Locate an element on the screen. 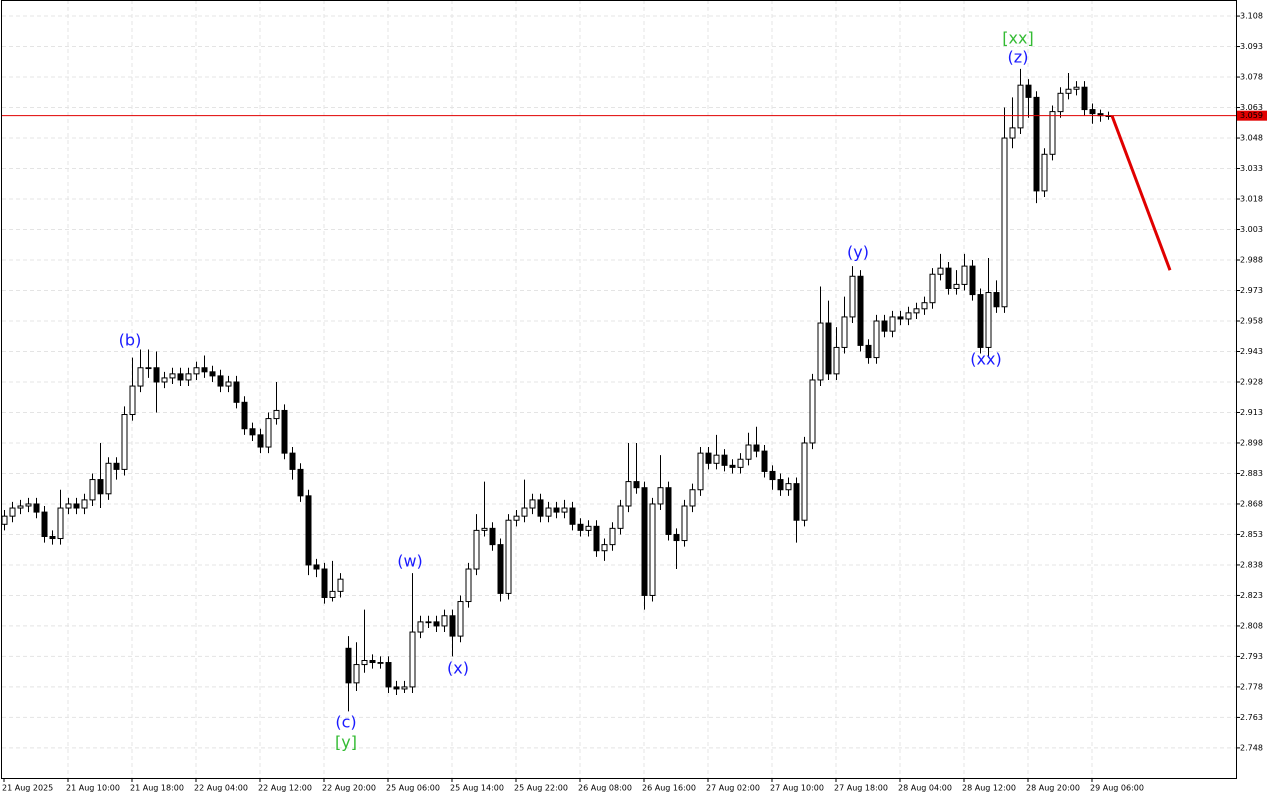  y-tick-label: 3.048 is located at coordinates (1251, 138).